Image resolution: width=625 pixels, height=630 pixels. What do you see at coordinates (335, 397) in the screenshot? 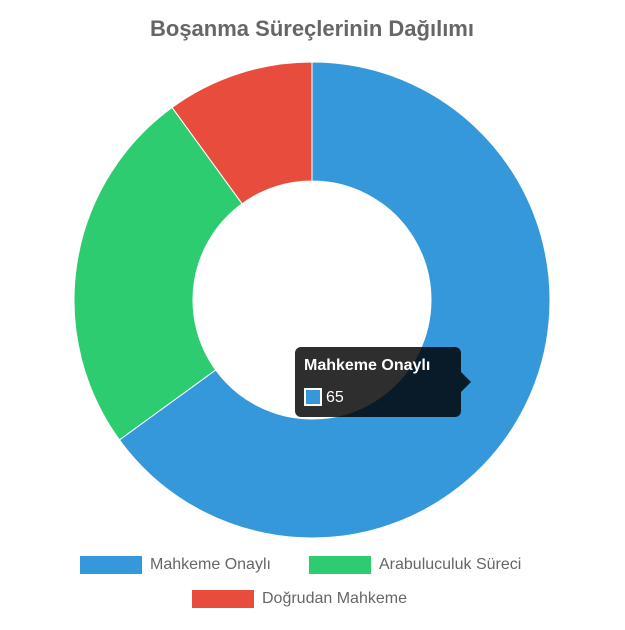
I see `tooltip-value: 65` at bounding box center [335, 397].